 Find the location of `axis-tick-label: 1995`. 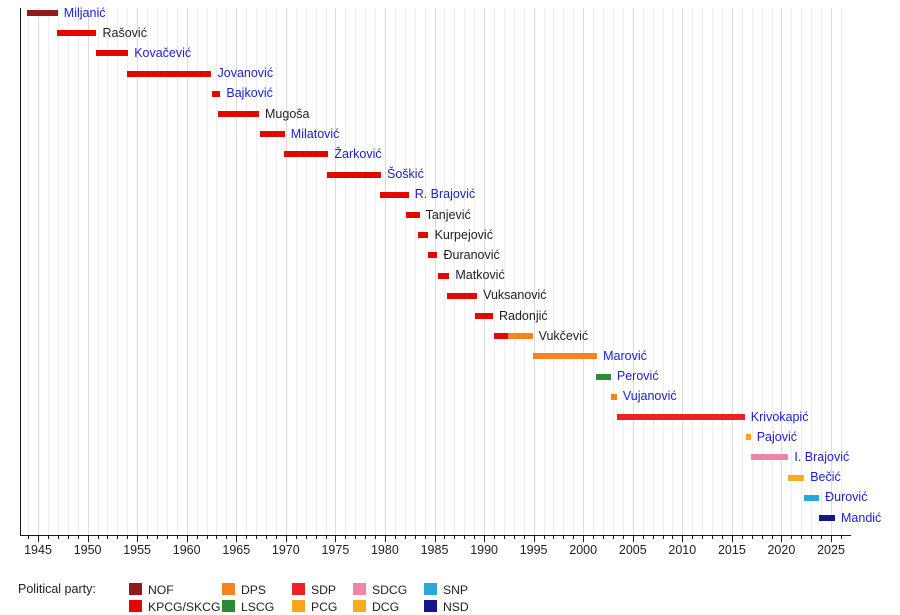

axis-tick-label: 1995 is located at coordinates (533, 550).